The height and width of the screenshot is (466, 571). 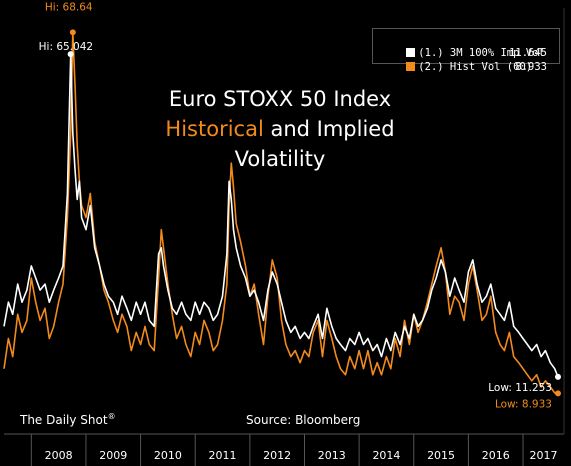 What do you see at coordinates (59, 455) in the screenshot?
I see `x-tick-label: 2008` at bounding box center [59, 455].